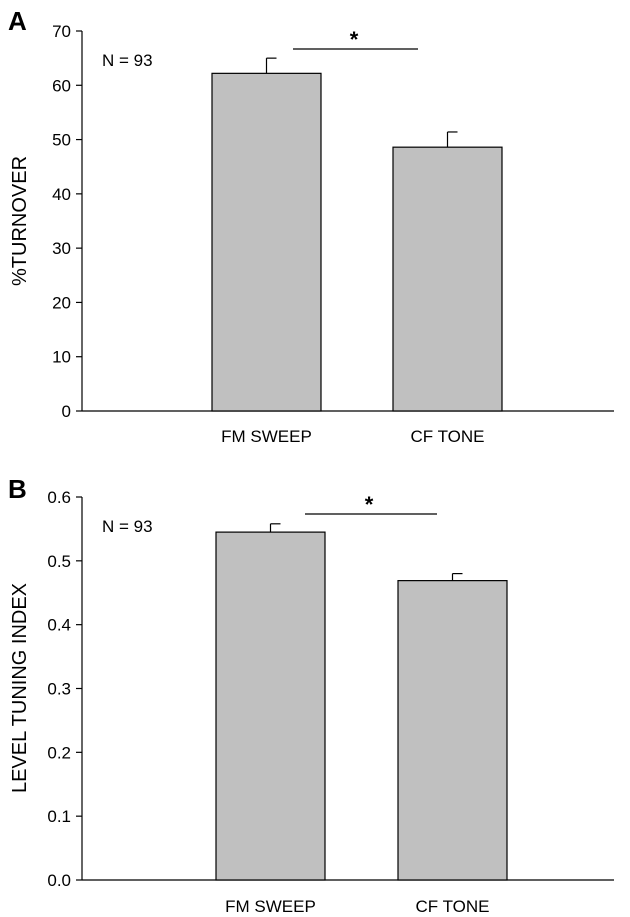  What do you see at coordinates (61, 357) in the screenshot?
I see `panel-a-y-tick-label: 10` at bounding box center [61, 357].